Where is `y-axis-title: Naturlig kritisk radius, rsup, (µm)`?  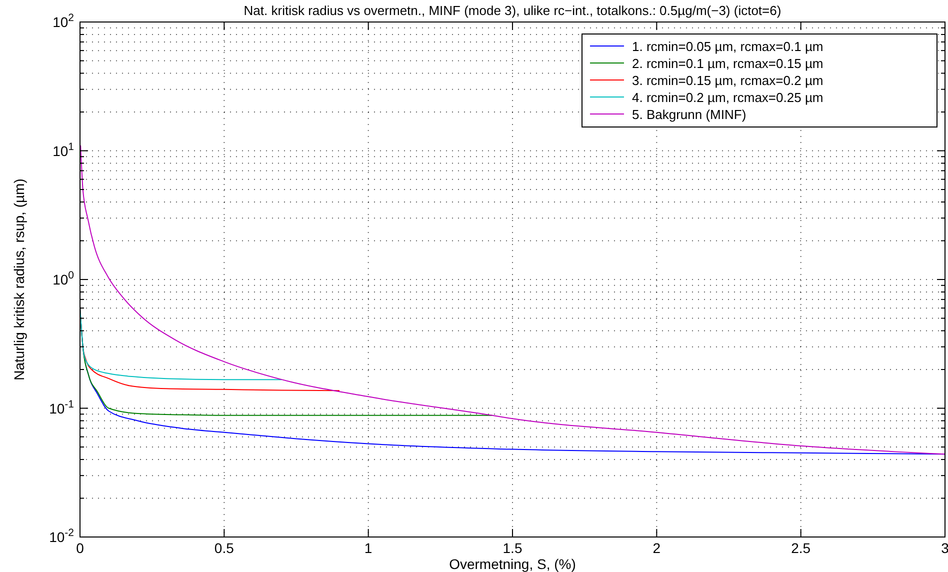 y-axis-title: Naturlig kritisk radius, rsup, (µm) is located at coordinates (19, 279).